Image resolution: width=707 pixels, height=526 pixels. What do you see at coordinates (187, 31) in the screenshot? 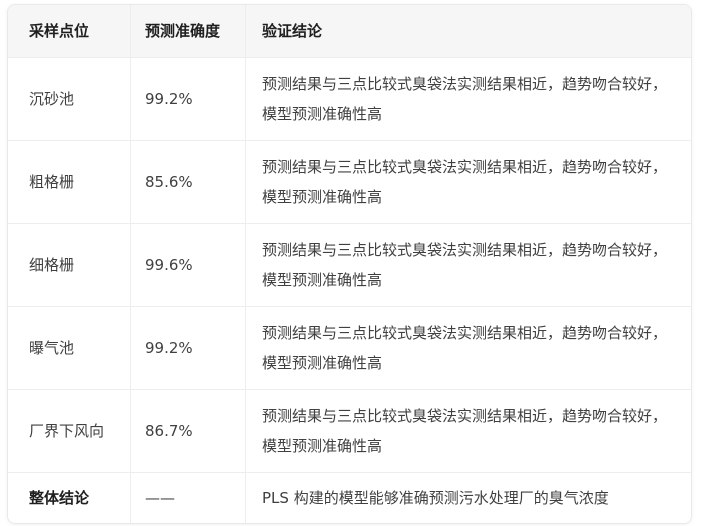
I see `column-header-accuracy: 预测准确度` at bounding box center [187, 31].